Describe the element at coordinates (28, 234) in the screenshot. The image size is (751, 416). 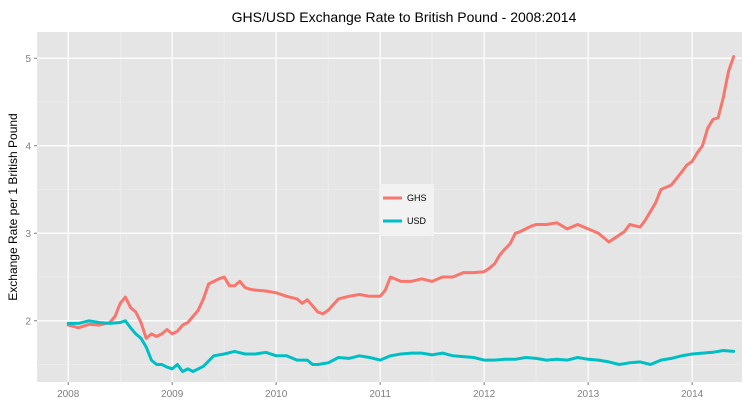
I see `y-tick-label: 3` at that location.